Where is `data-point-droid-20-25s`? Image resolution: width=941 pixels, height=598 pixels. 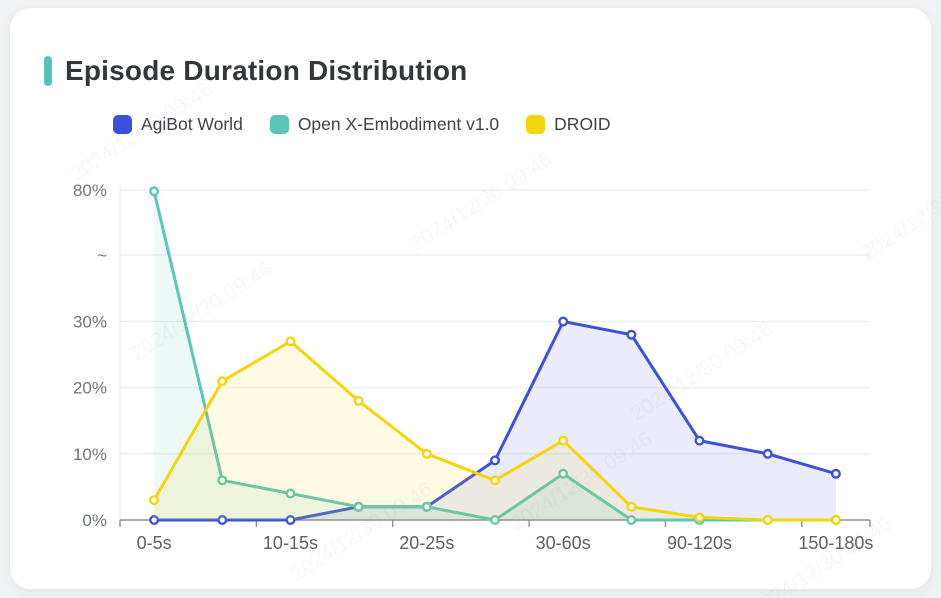
data-point-droid-20-25s is located at coordinates (426, 453).